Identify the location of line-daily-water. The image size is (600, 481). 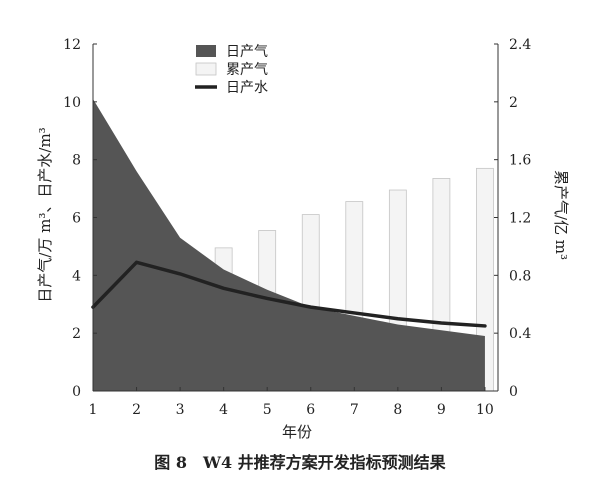
(289, 294).